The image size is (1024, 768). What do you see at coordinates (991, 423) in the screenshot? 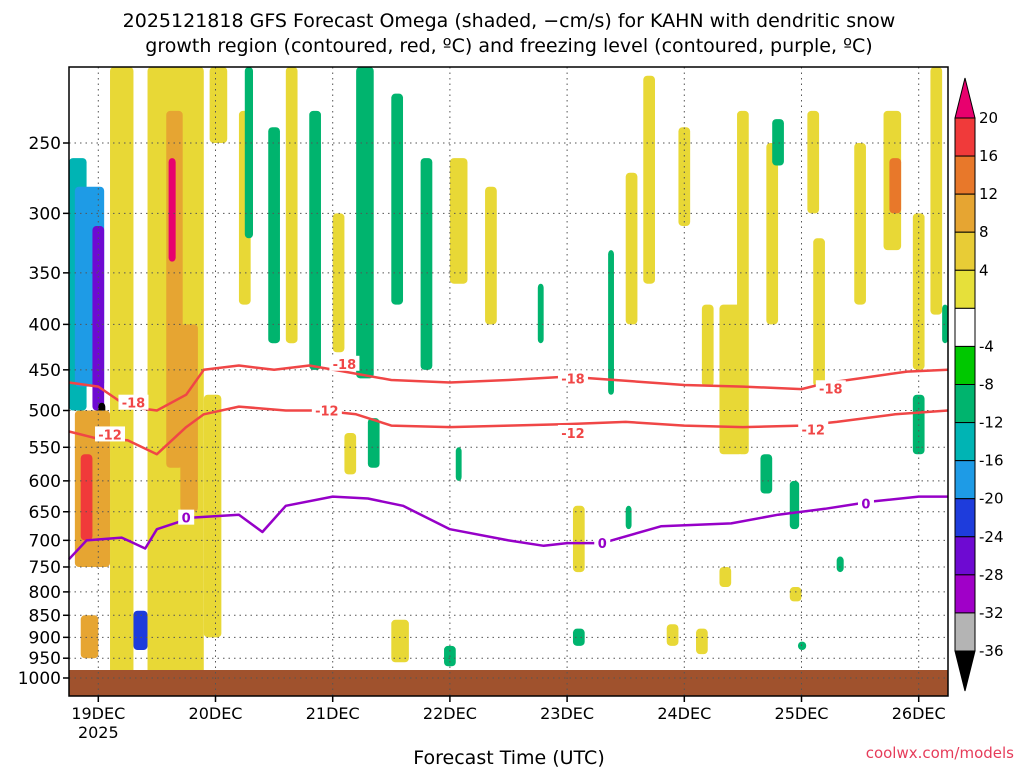
I see `colorbar-label: -12` at bounding box center [991, 423].